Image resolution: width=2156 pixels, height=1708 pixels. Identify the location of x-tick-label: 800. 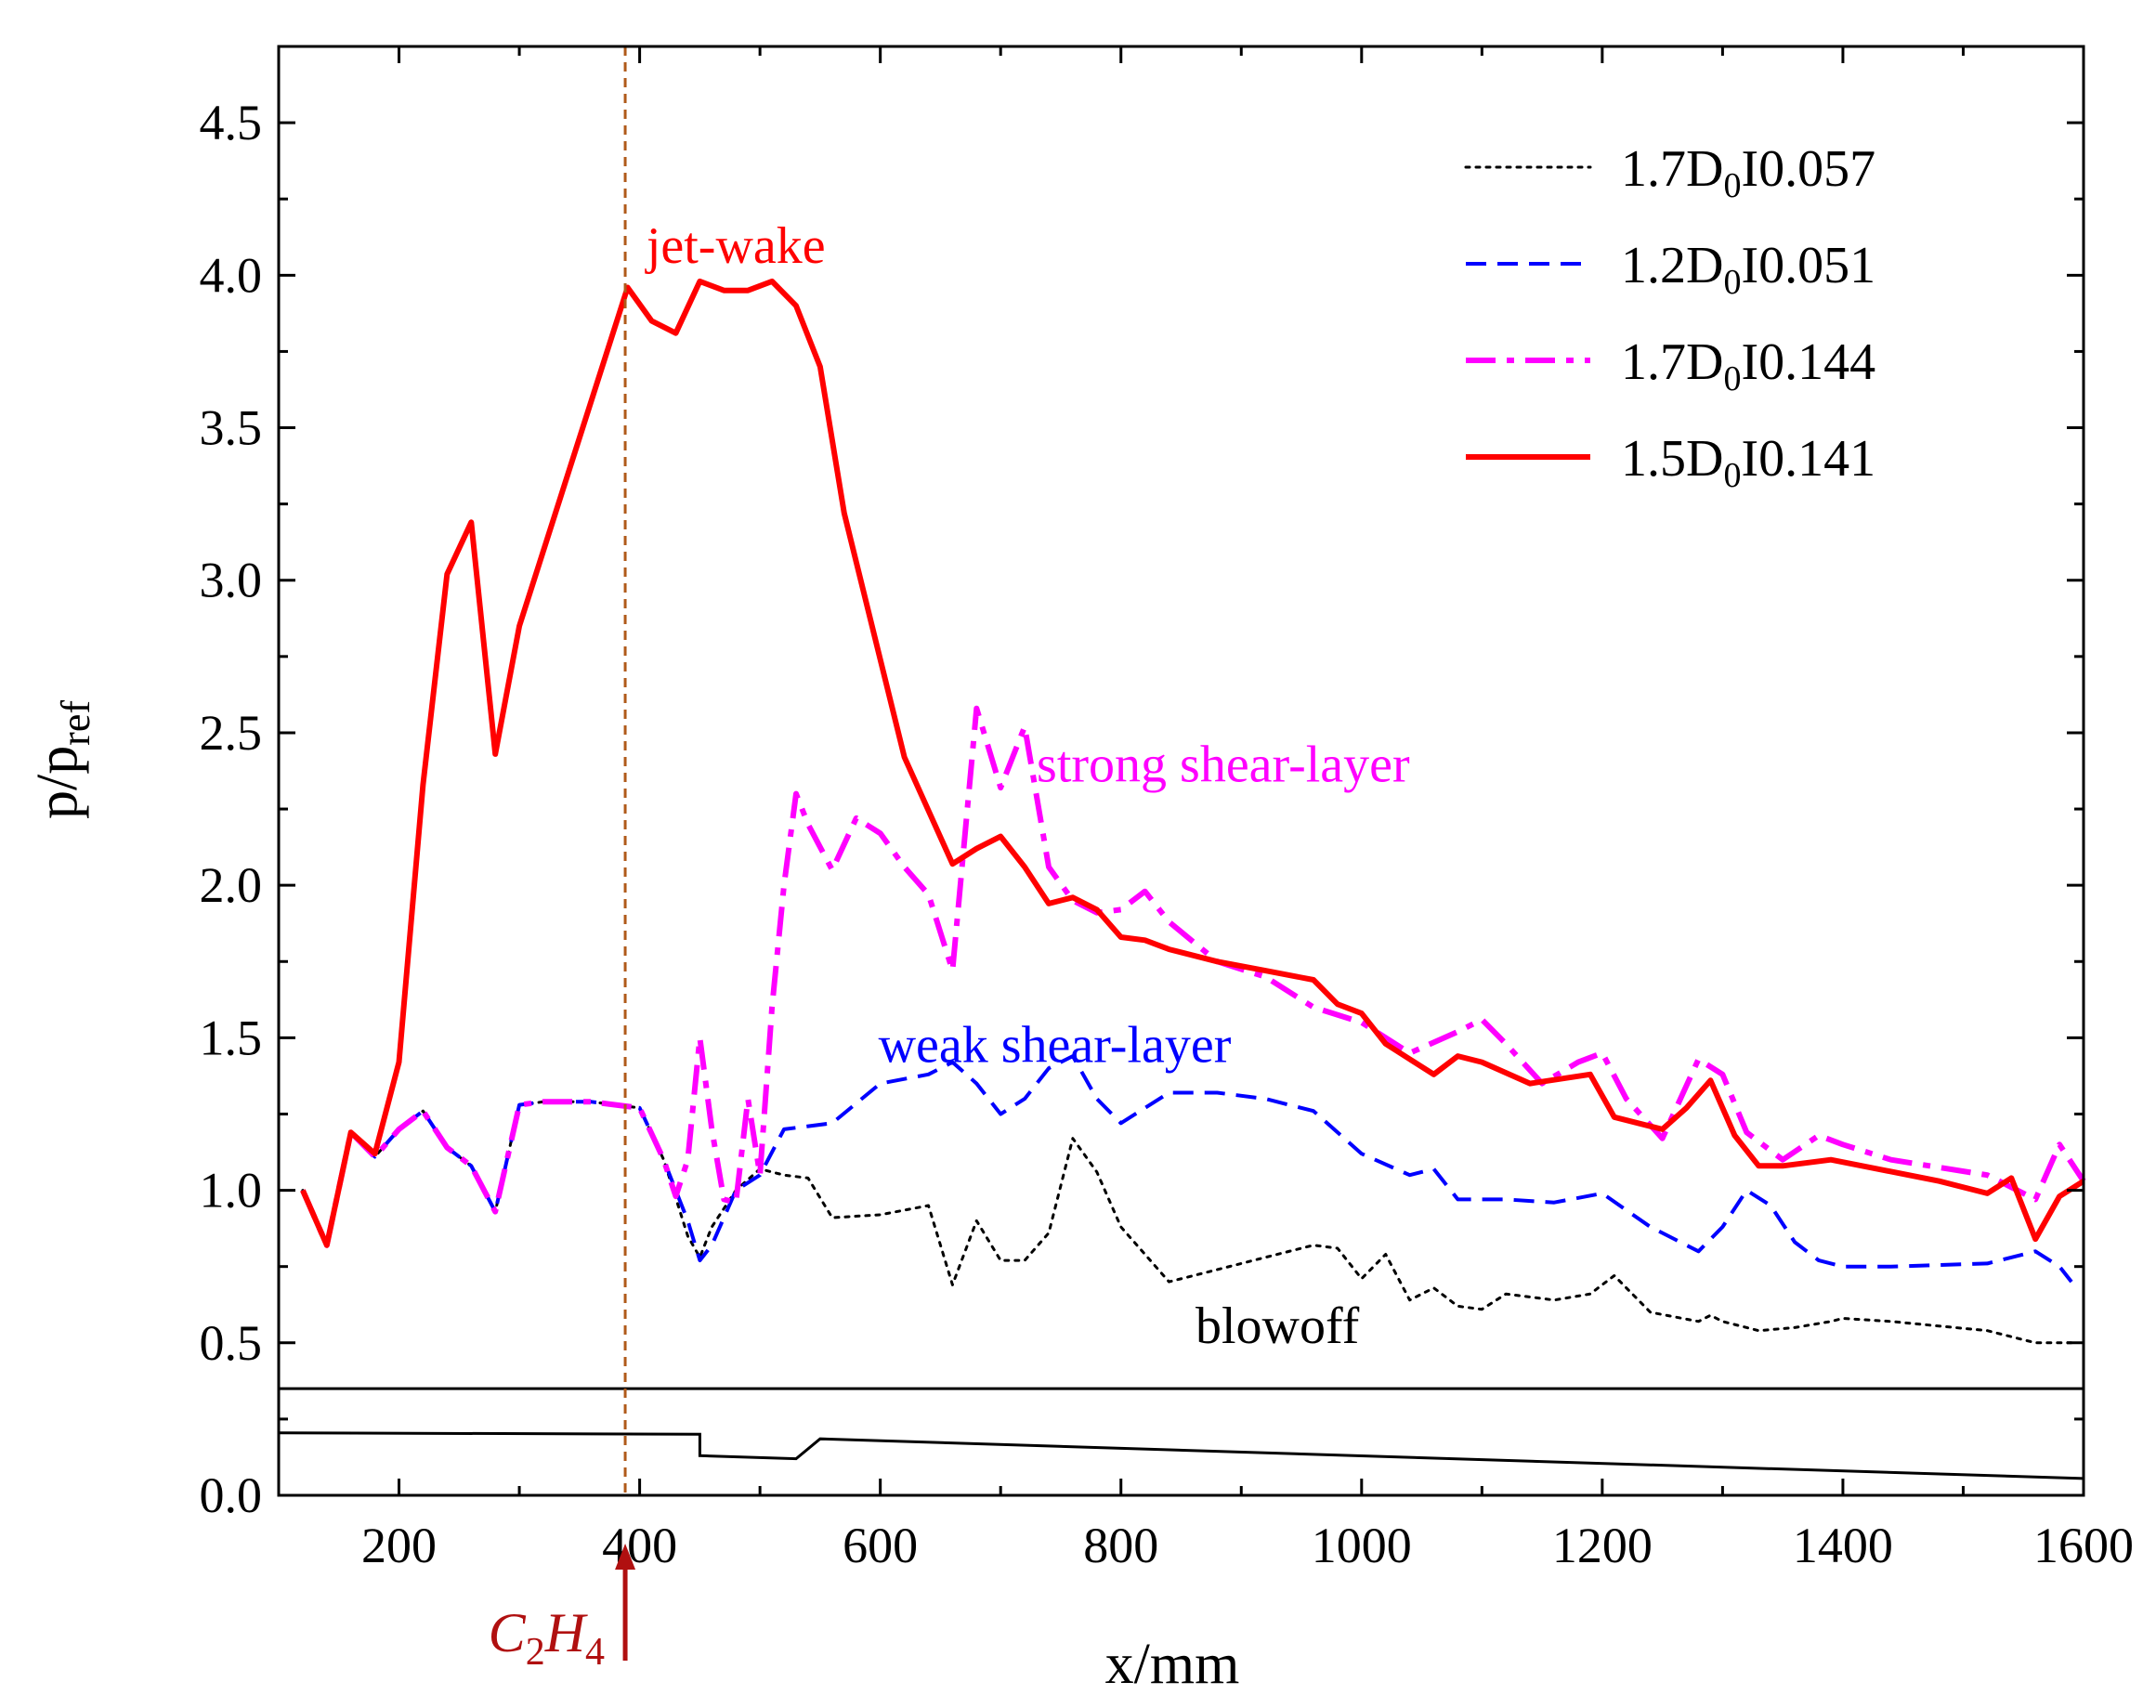
(1120, 1545).